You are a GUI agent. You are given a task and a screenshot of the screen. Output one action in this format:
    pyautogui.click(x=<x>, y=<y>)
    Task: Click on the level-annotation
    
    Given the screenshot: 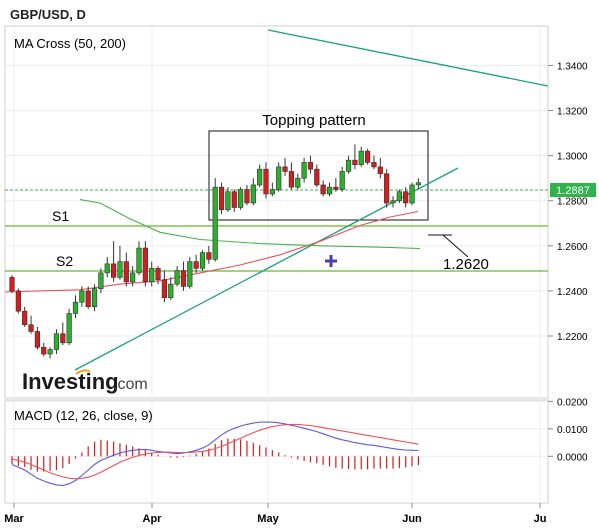 What is the action you would take?
    pyautogui.click(x=448, y=246)
    